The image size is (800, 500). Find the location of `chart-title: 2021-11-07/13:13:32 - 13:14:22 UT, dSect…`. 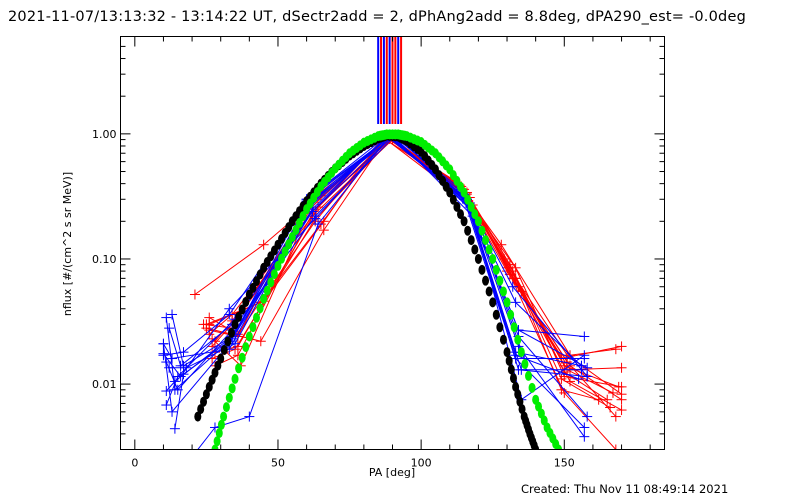

chart-title: 2021-11-07/13:13:32 - 13:14:22 UT, dSect… is located at coordinates (377, 17).